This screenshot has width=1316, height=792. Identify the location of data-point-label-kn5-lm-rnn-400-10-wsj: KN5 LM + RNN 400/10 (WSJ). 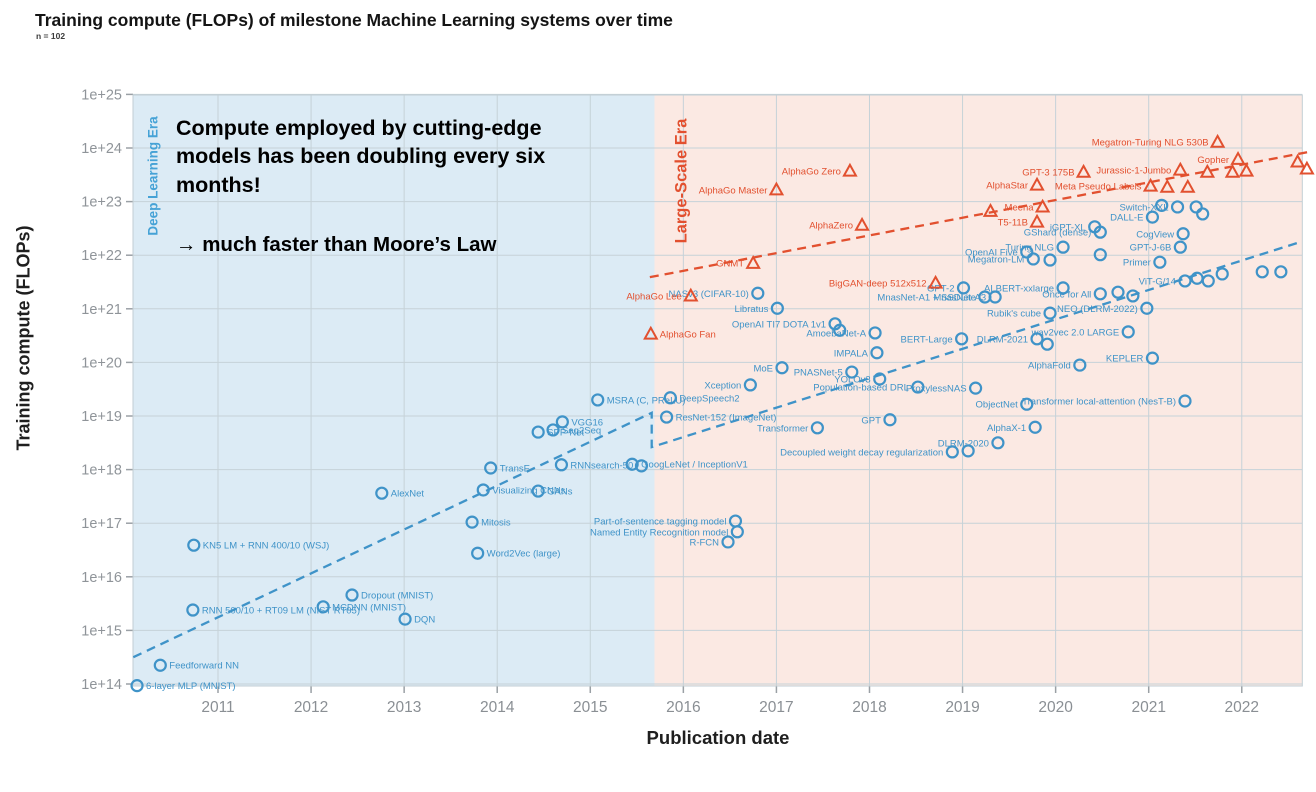
(266, 546).